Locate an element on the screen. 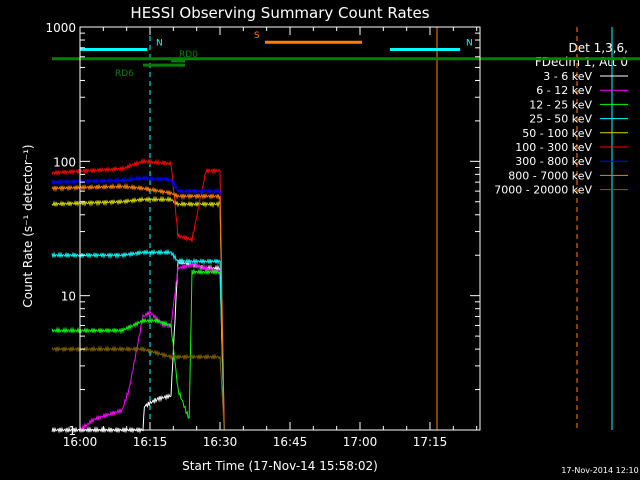 Image resolution: width=640 pixels, height=480 pixels. legend-entry-1: 6 - 12 keV is located at coordinates (564, 90).